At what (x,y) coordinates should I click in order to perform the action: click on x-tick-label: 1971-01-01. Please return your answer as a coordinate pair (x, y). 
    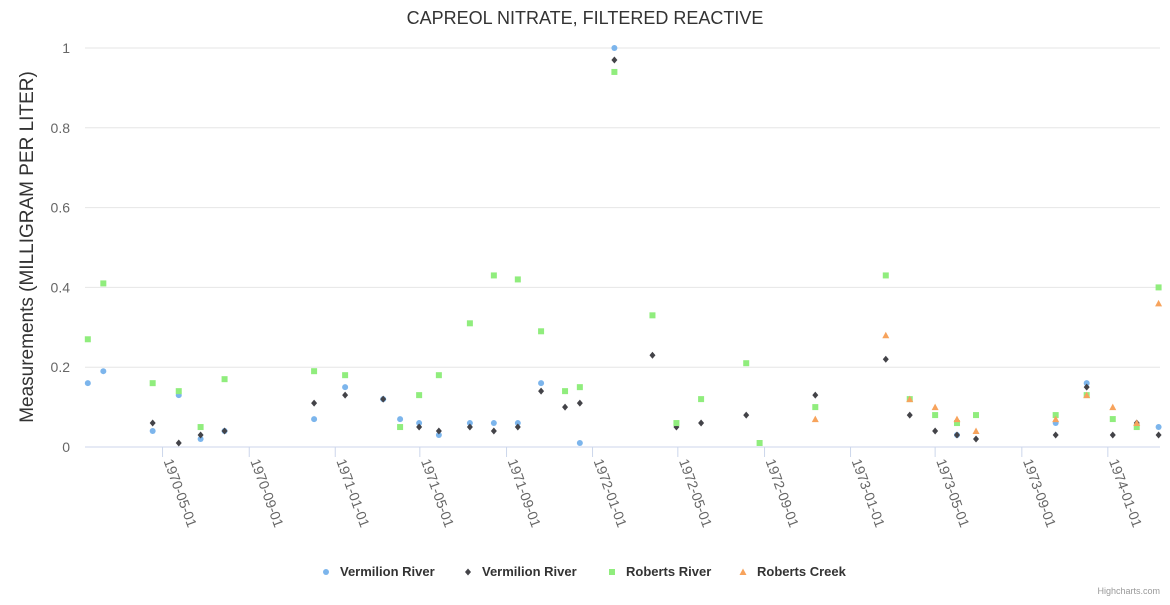
    Looking at the image, I should click on (353, 493).